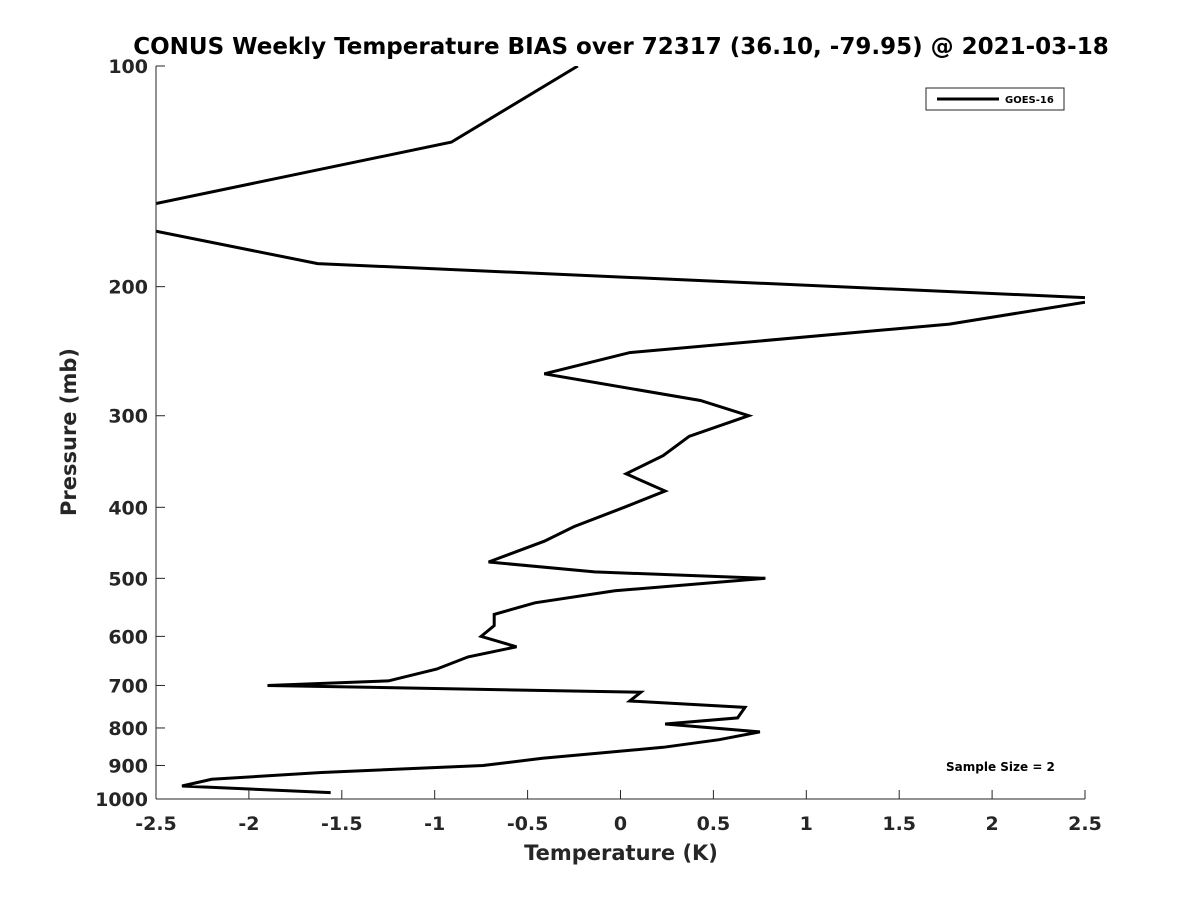  What do you see at coordinates (128, 637) in the screenshot?
I see `y-tick-label: 600` at bounding box center [128, 637].